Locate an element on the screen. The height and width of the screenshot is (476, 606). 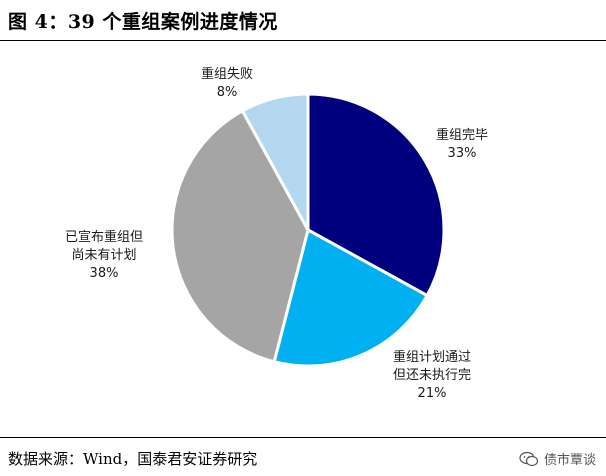
figure-footer: 数据来源：Wind，国泰君安证券研究 债市覃谈 is located at coordinates (303, 458).